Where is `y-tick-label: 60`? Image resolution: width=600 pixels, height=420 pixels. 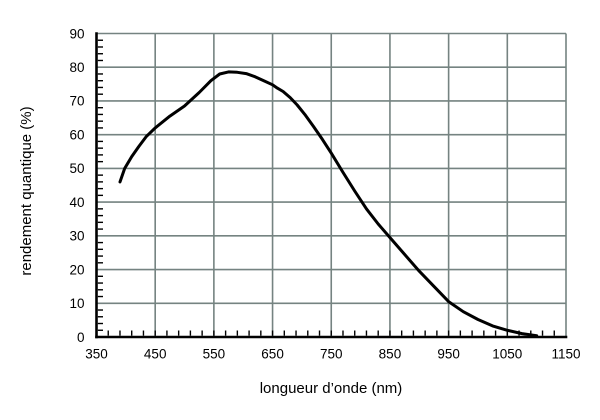 y-tick-label: 60 is located at coordinates (76, 134).